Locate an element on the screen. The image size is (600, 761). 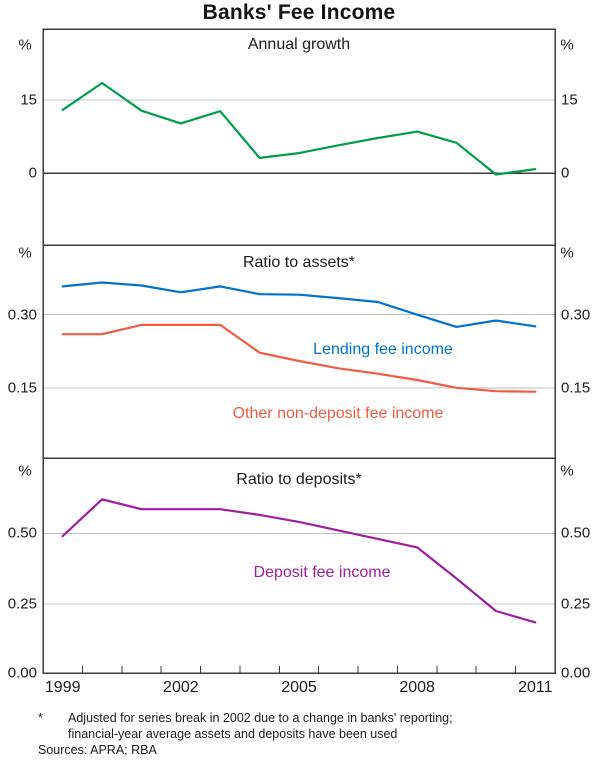
y-tick-label-right: 0.50 is located at coordinates (576, 533).